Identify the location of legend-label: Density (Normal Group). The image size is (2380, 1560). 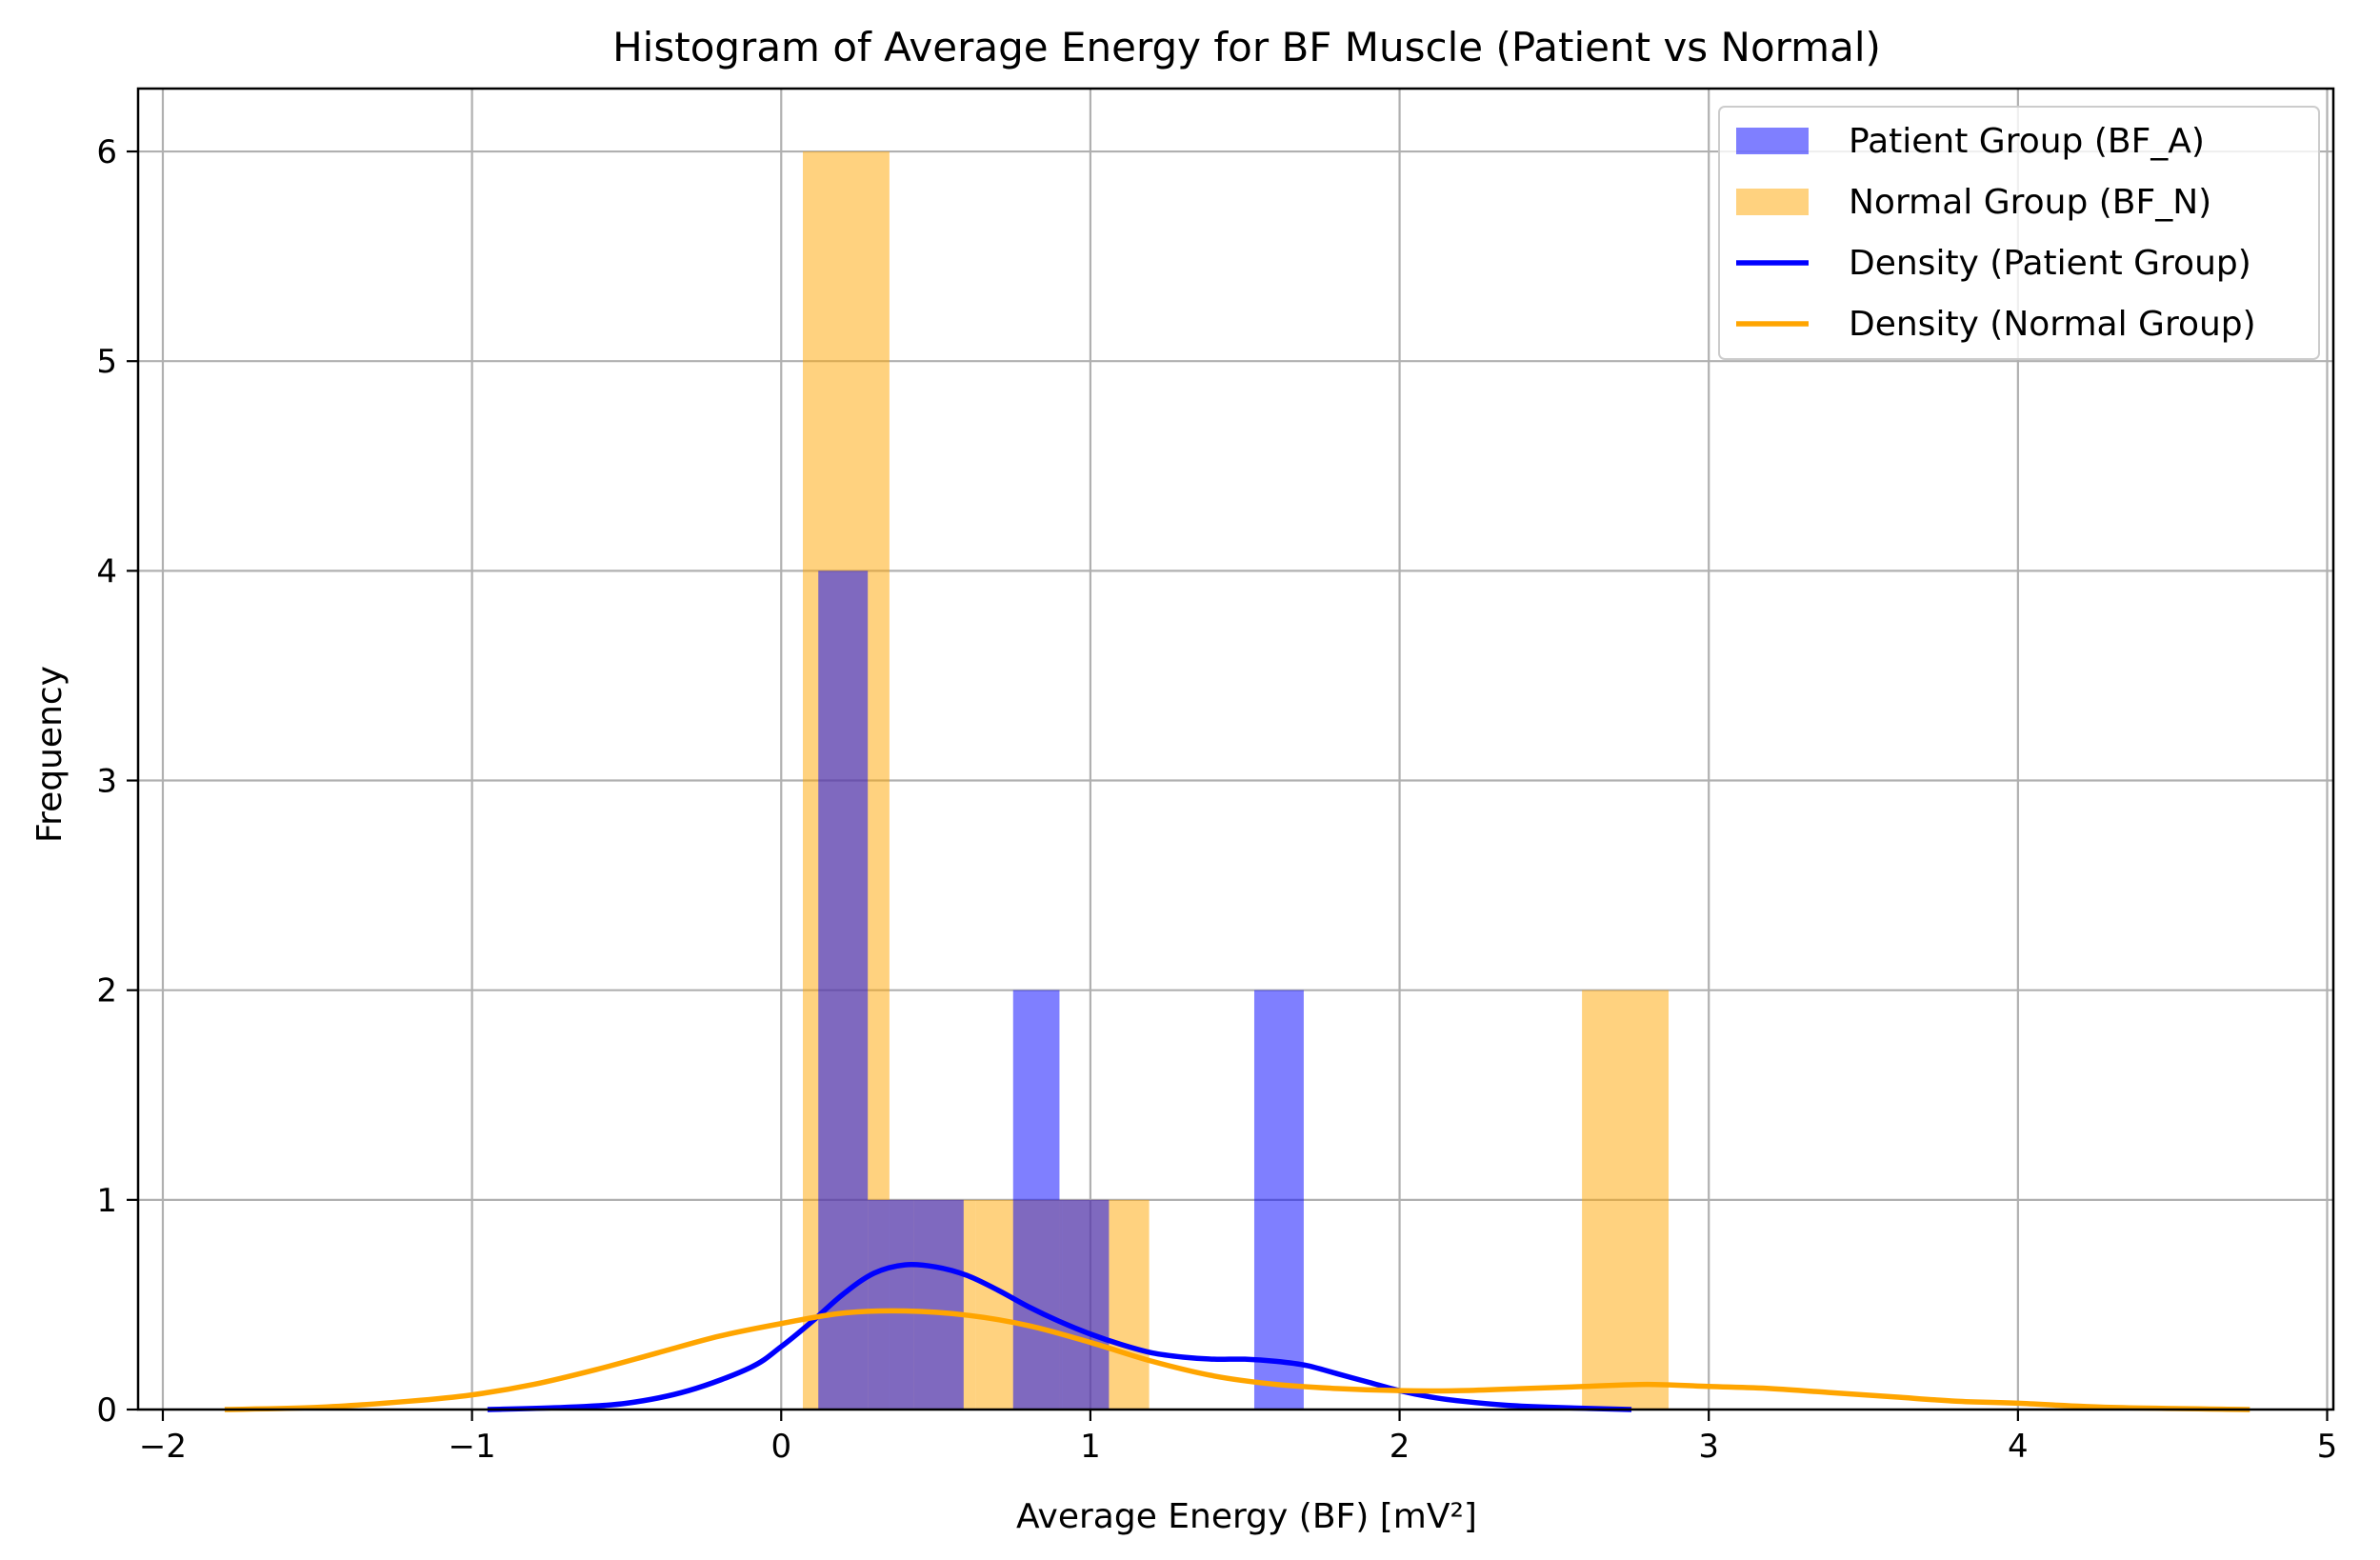
(2052, 324).